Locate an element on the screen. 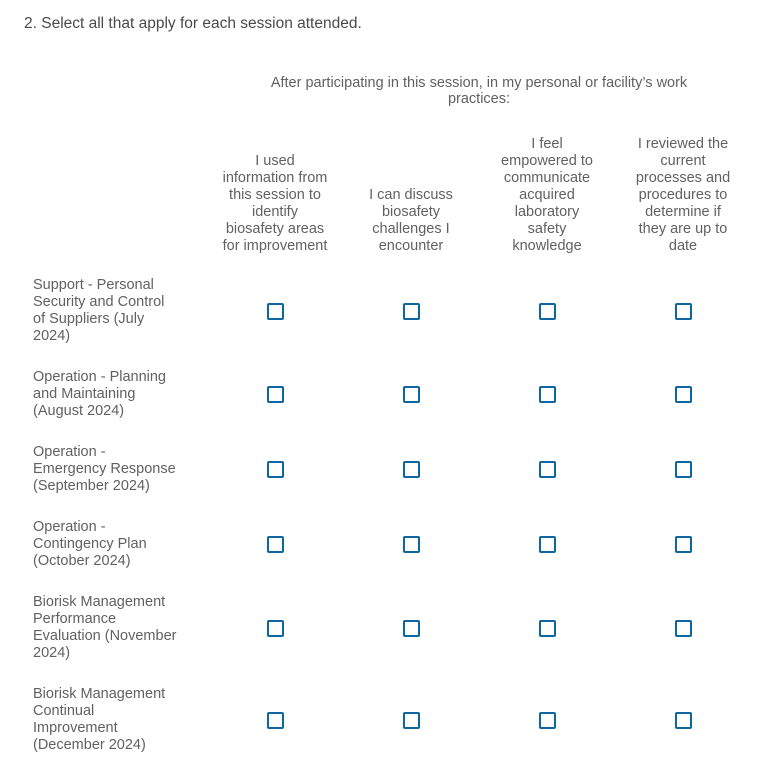 This screenshot has width=779, height=772. checkbox-row1-col1 is located at coordinates (275, 311).